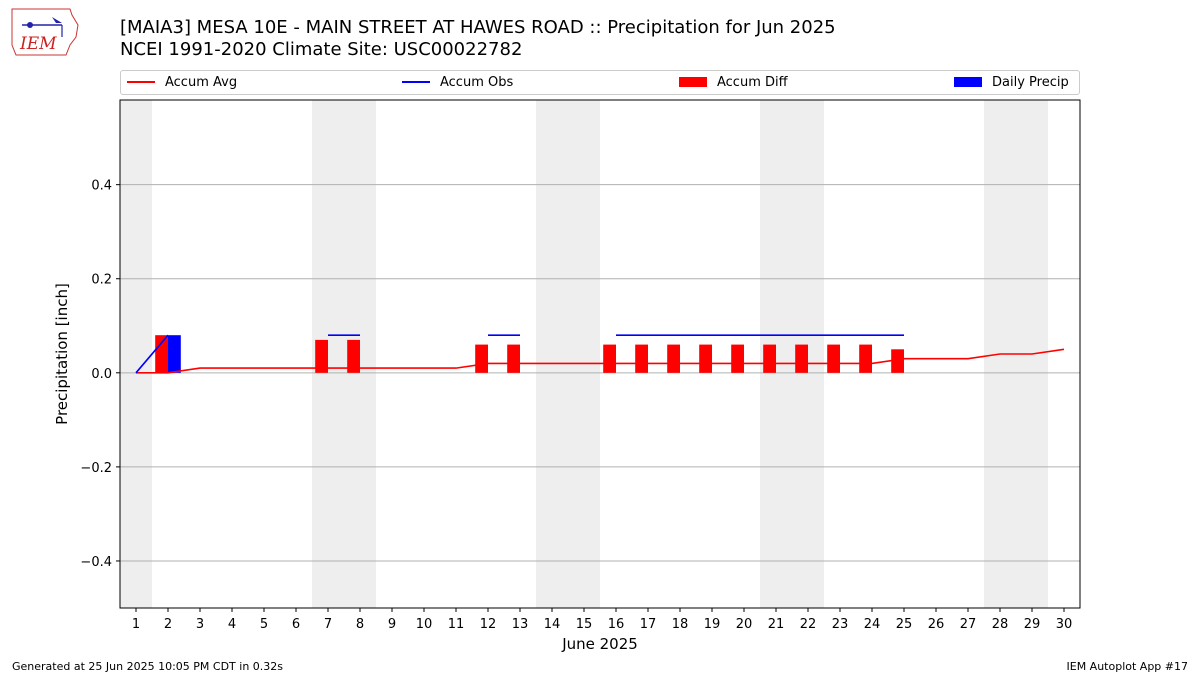  I want to click on x-tick-label: 18, so click(680, 624).